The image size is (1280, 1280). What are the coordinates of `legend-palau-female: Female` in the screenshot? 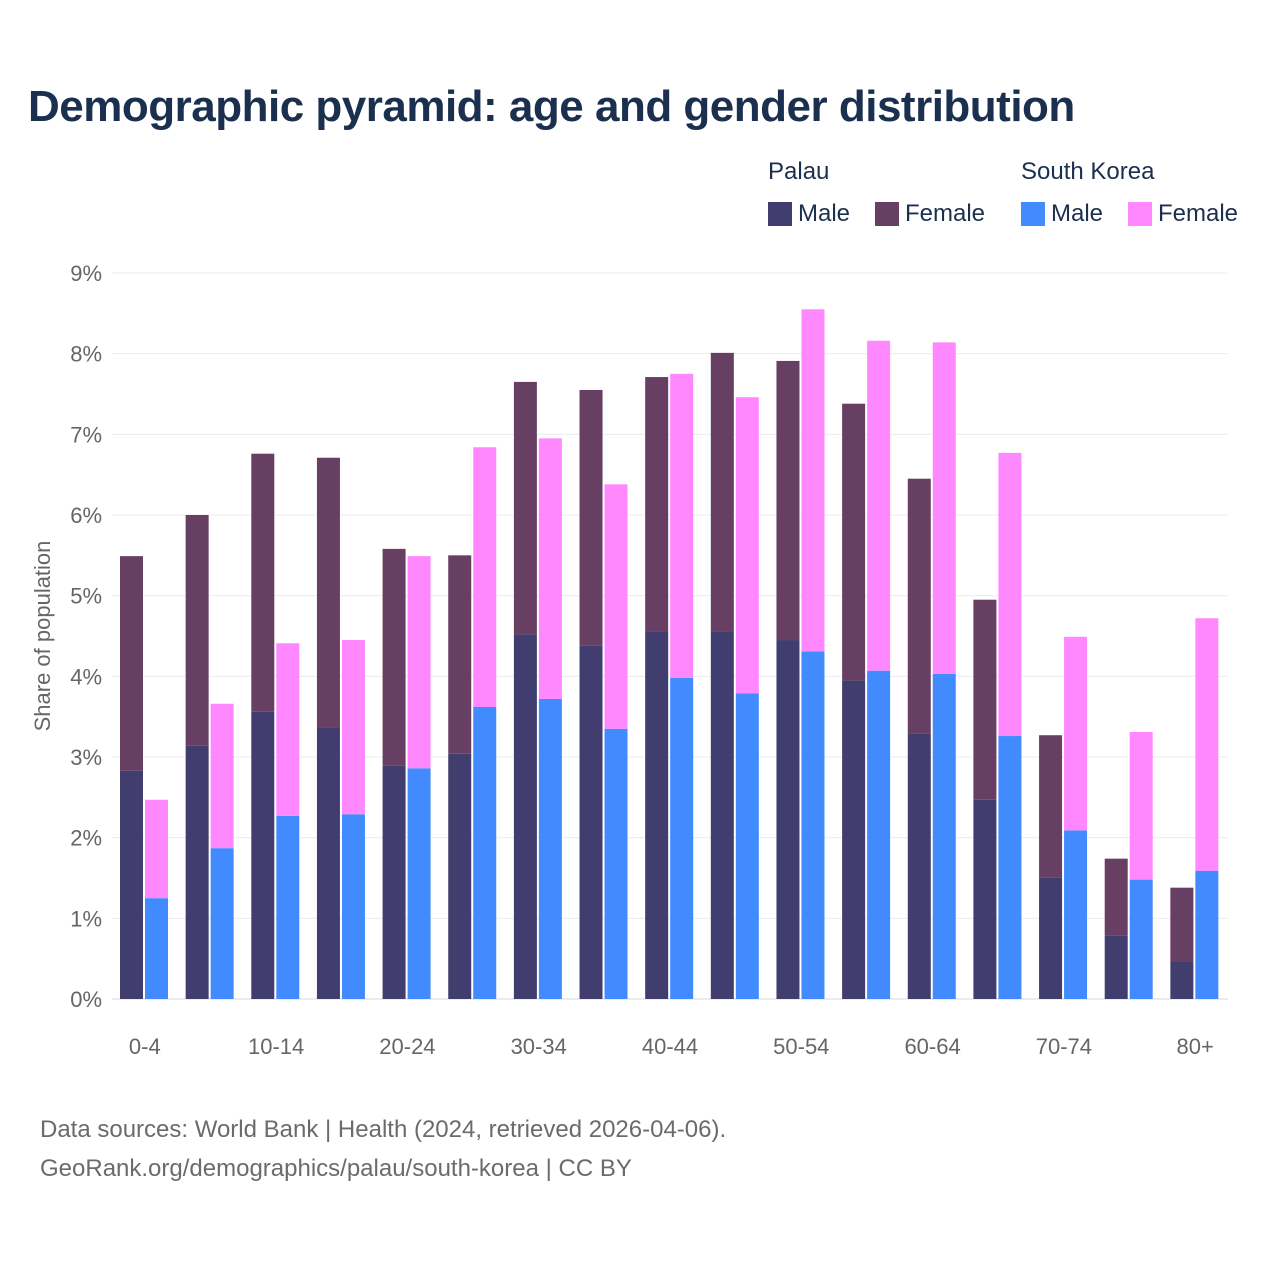 It's located at (930, 214).